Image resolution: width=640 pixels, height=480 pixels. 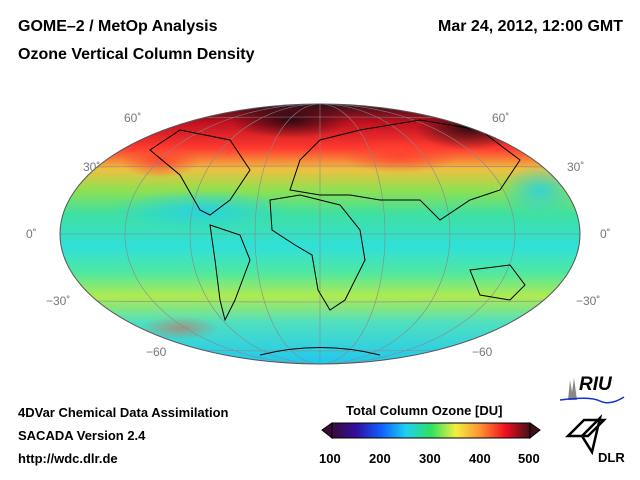 What do you see at coordinates (501, 118) in the screenshot?
I see `lat-label-right-60: 60˚` at bounding box center [501, 118].